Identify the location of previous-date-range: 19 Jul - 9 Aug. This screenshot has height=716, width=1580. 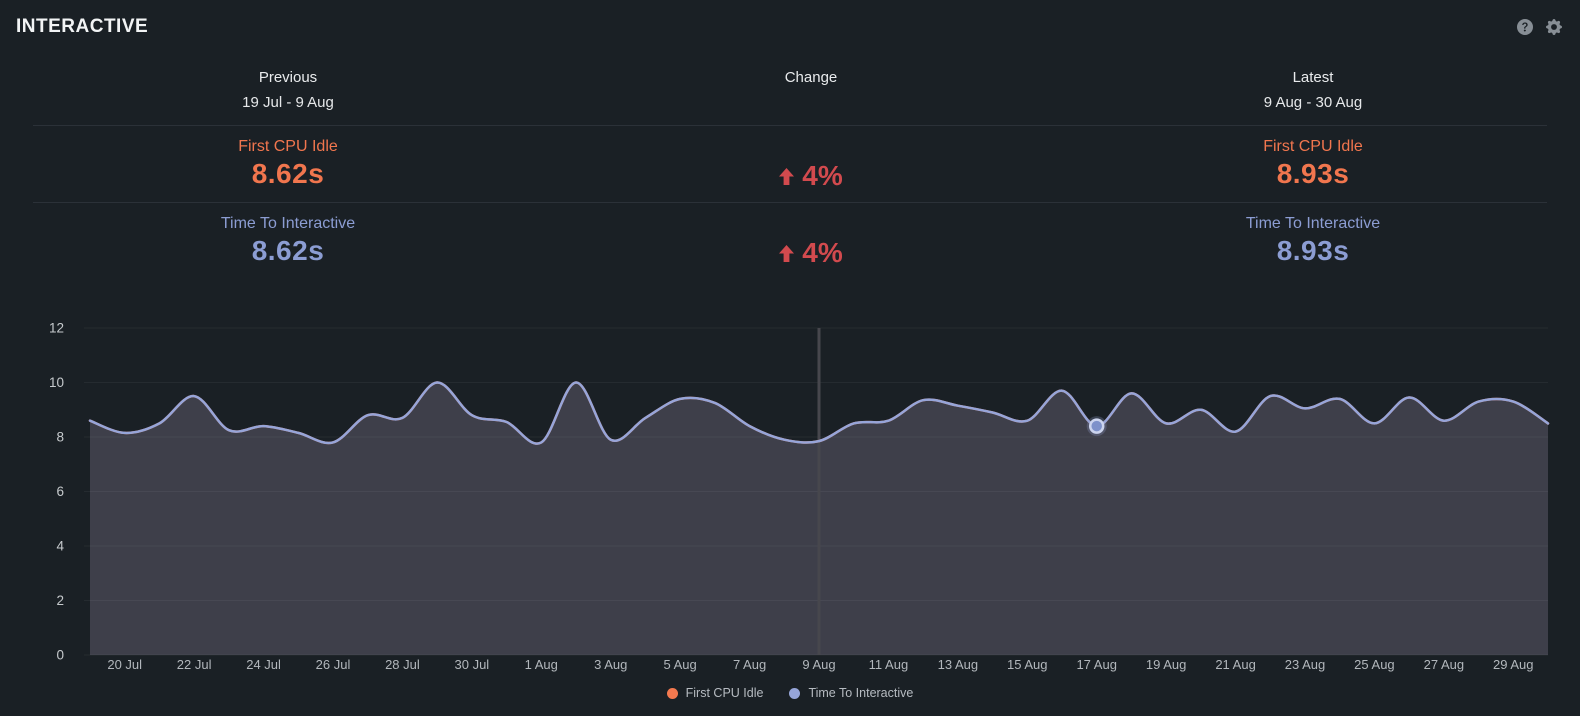
(288, 102).